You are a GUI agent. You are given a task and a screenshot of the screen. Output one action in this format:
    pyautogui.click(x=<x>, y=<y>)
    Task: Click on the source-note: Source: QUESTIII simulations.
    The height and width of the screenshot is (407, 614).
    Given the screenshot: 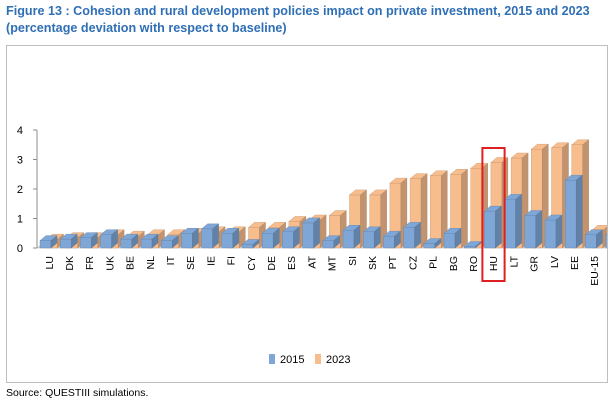 What is the action you would take?
    pyautogui.click(x=77, y=393)
    